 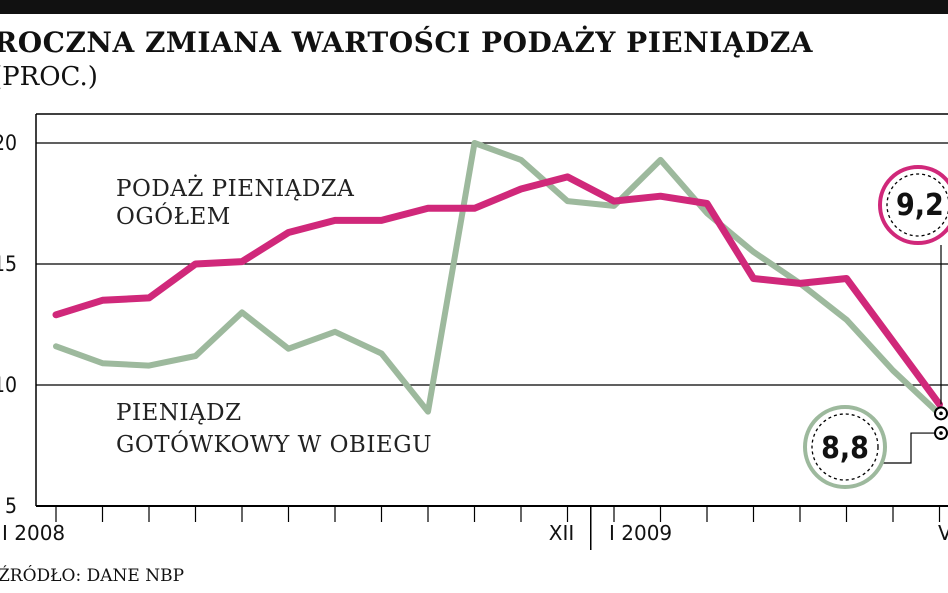 I want to click on x-tick-label: I 2009, so click(x=640, y=533).